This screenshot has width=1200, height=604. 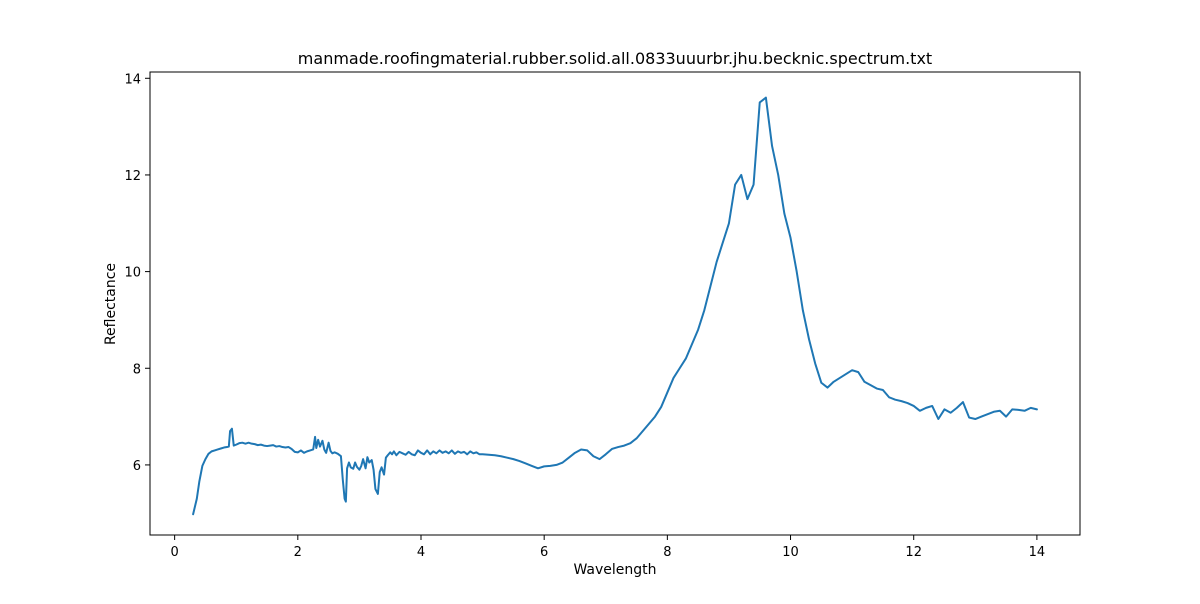 What do you see at coordinates (790, 552) in the screenshot?
I see `x-tick-label: 10` at bounding box center [790, 552].